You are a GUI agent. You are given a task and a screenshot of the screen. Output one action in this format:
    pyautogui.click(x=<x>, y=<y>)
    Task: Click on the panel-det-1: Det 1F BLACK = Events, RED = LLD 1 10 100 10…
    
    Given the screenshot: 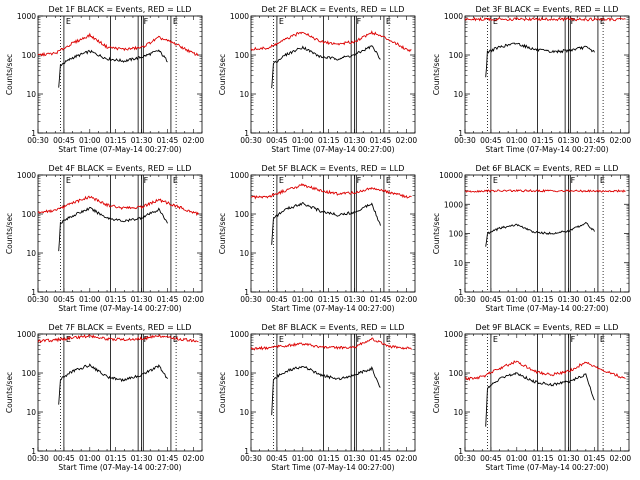 What is the action you would take?
    pyautogui.click(x=104, y=79)
    